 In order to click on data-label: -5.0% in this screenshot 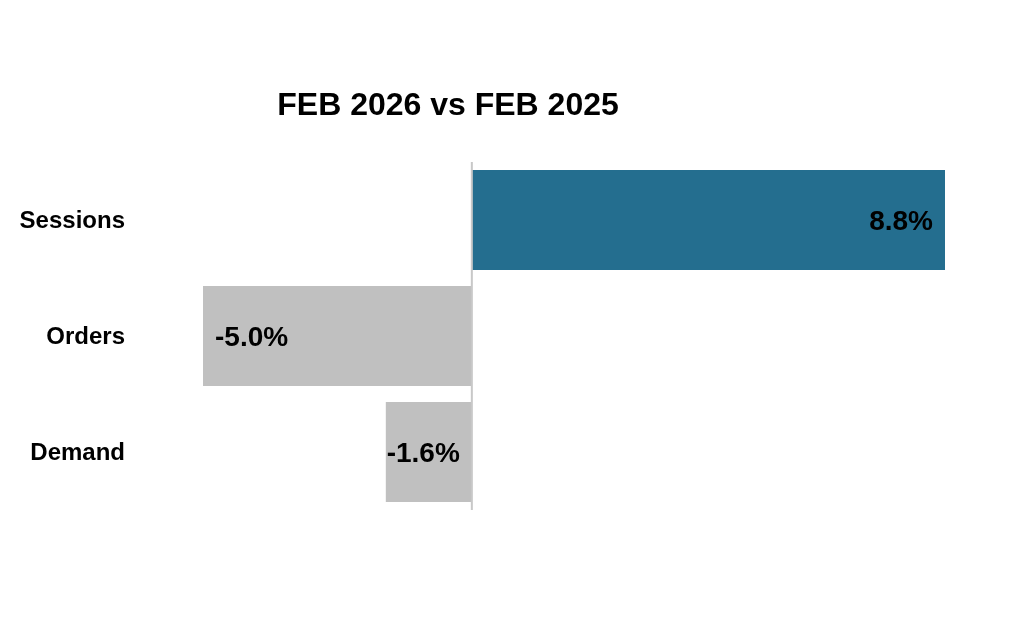, I will do `click(252, 336)`.